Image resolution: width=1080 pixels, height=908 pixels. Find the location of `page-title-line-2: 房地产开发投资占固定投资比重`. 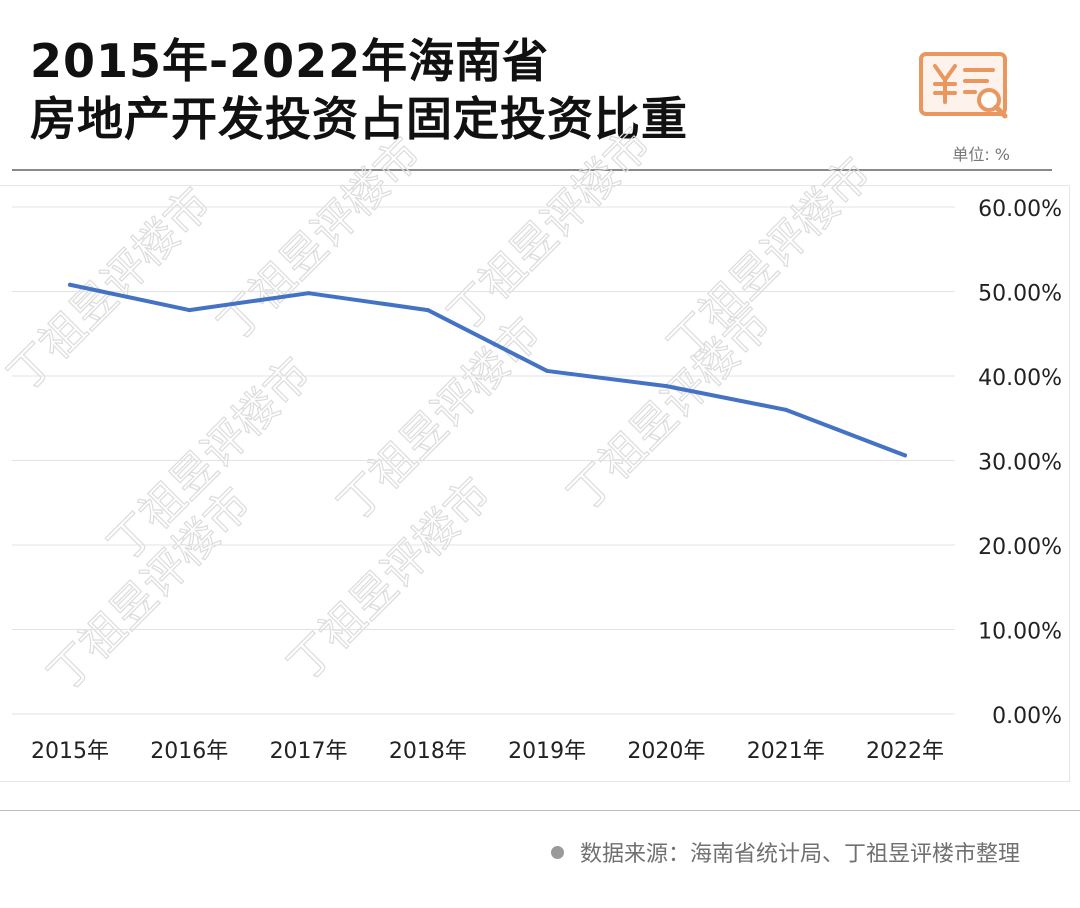

page-title-line-2: 房地产开发投资占固定投资比重 is located at coordinates (359, 119).